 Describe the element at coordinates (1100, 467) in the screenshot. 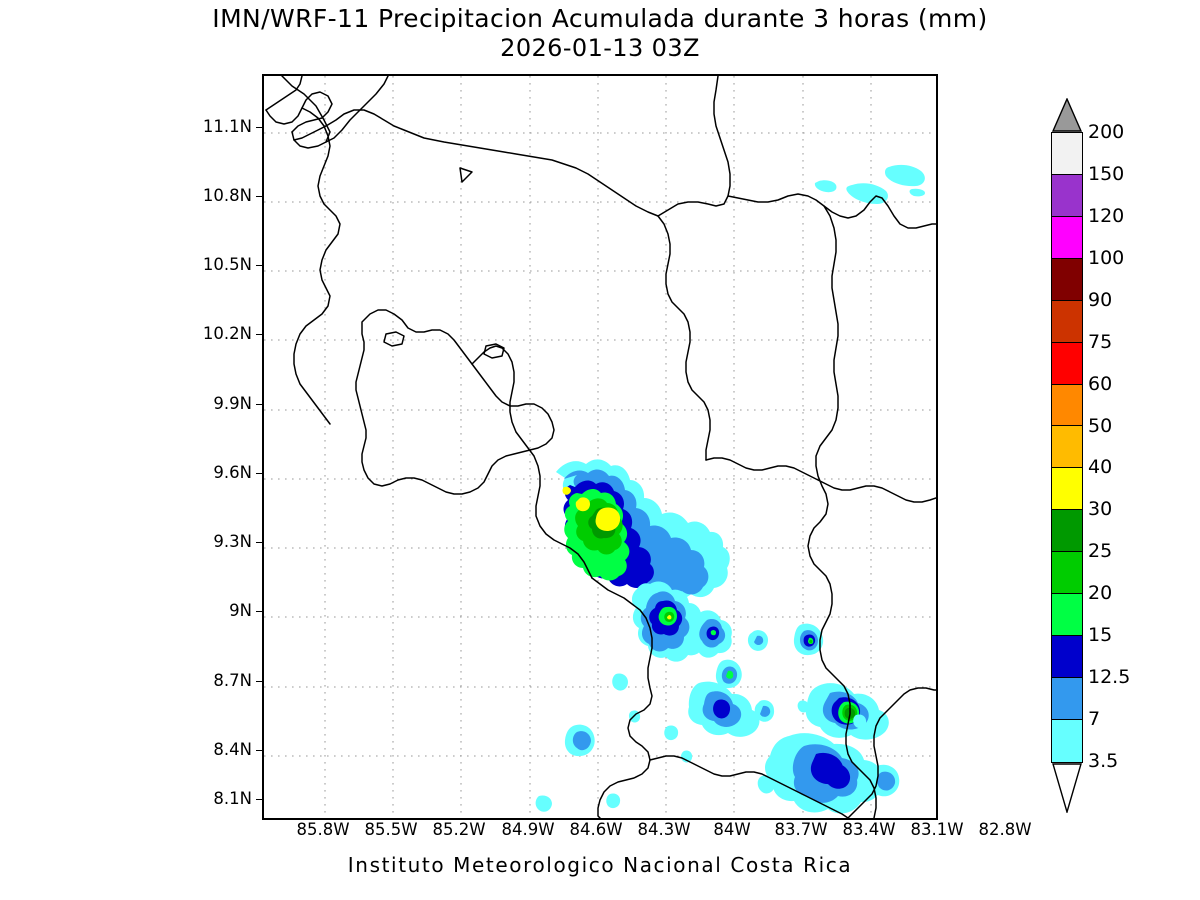

I see `colorbar-tick-label: 40` at that location.